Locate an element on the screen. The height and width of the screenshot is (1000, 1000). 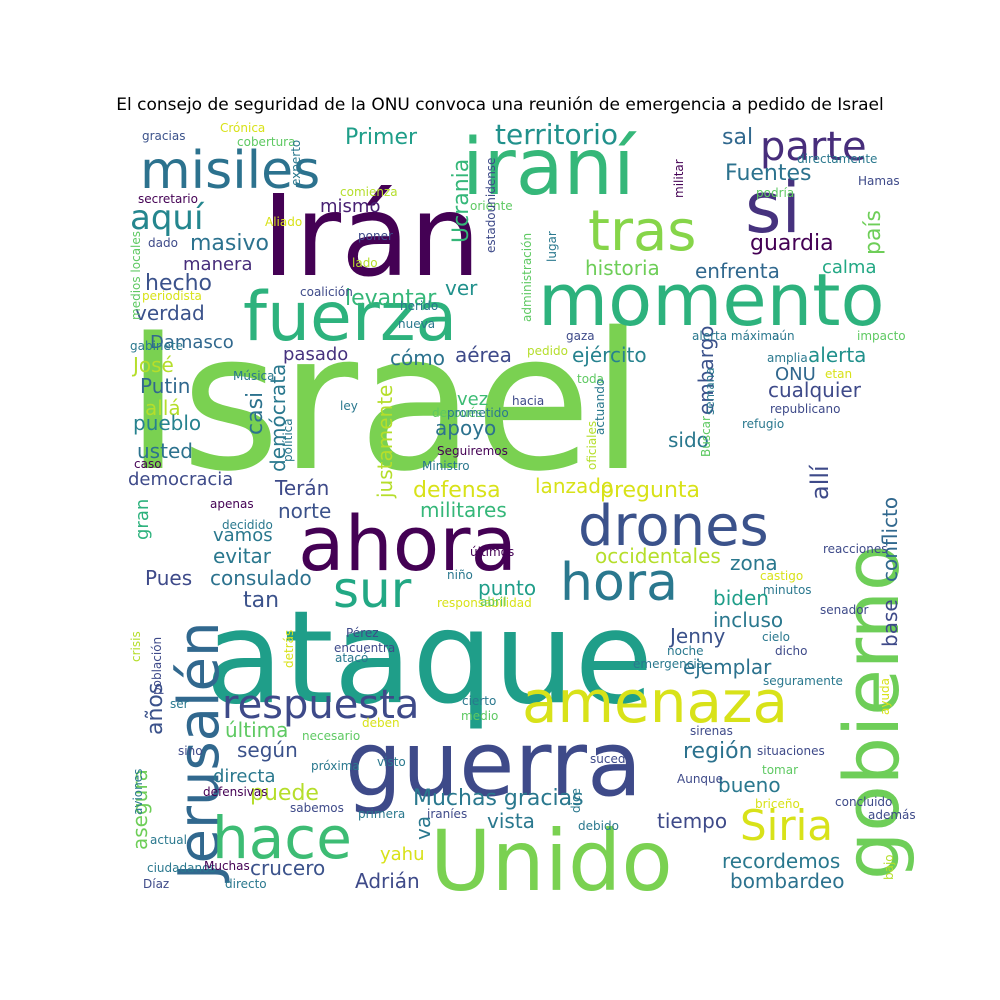
word-ciudadanos: ciudadanos is located at coordinates (181, 868).